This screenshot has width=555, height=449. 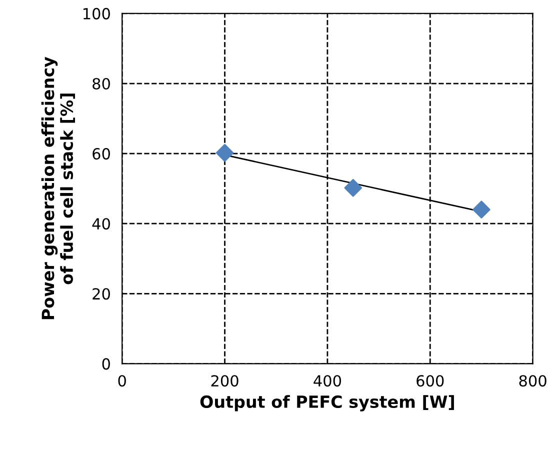 I want to click on x-tick-label: 600, so click(x=430, y=381).